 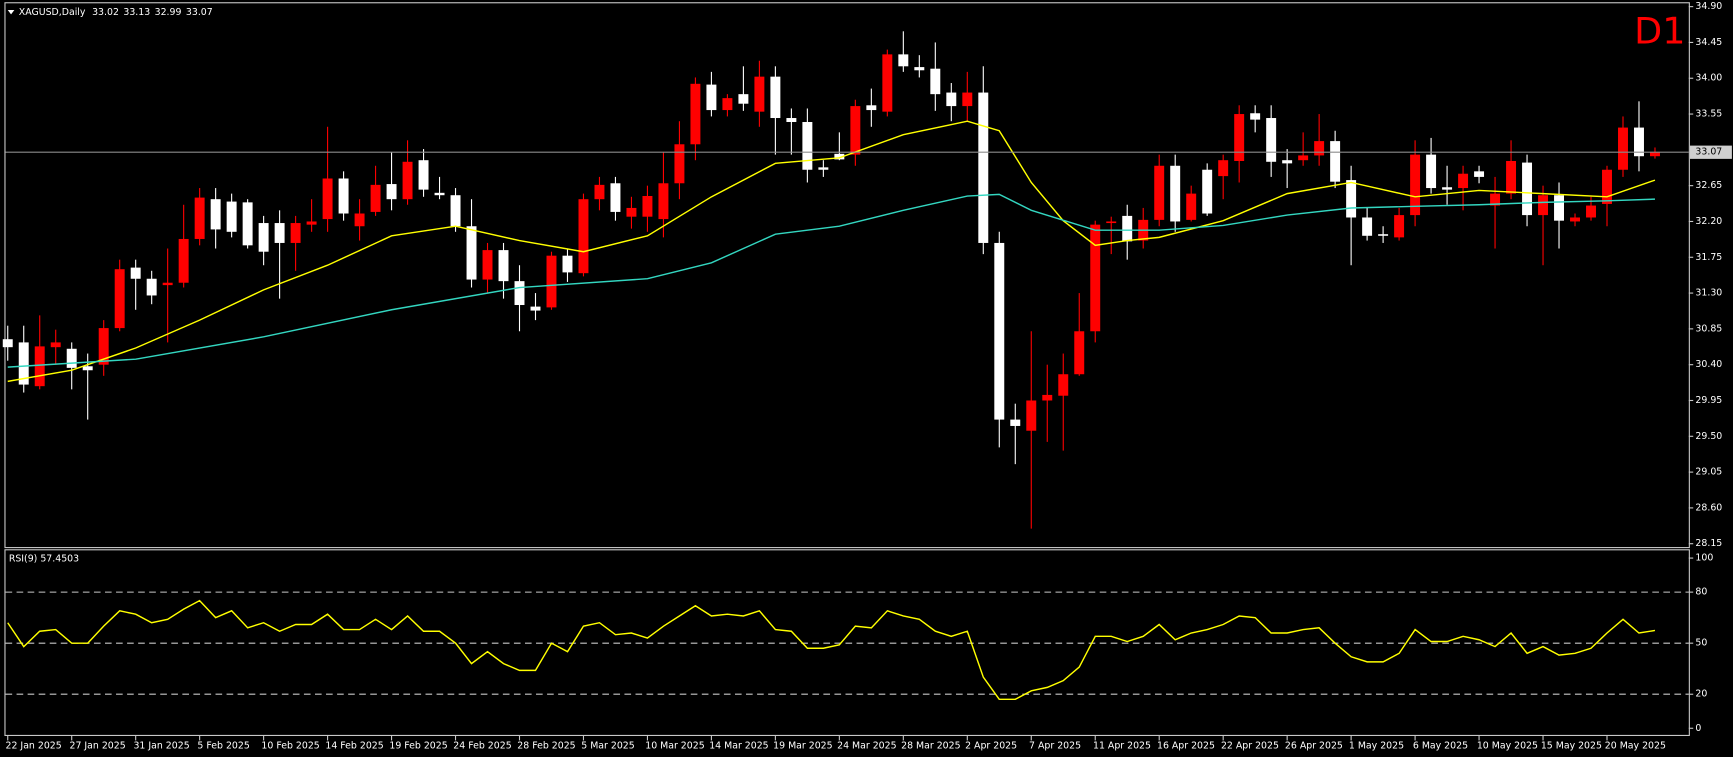 I want to click on x-tick-label: 19 Mar 2025, so click(x=802, y=745).